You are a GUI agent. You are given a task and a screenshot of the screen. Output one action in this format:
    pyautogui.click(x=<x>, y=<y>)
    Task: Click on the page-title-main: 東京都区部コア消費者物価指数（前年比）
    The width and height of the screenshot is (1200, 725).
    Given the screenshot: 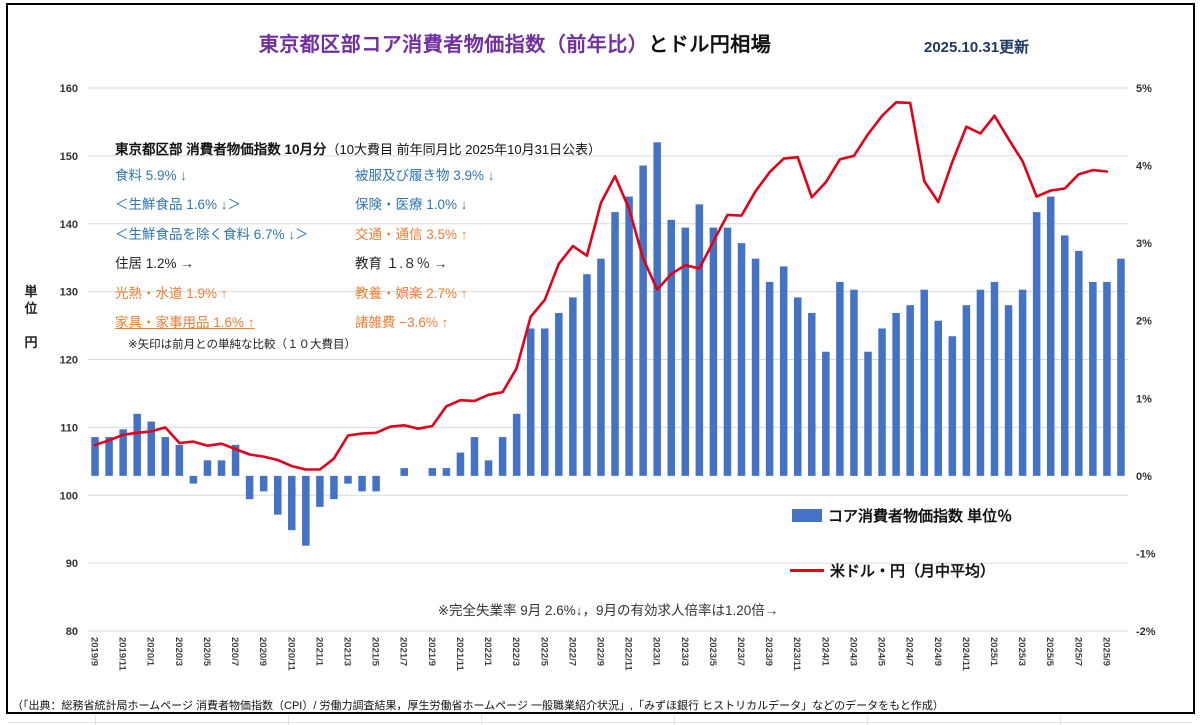 What is the action you would take?
    pyautogui.click(x=453, y=45)
    